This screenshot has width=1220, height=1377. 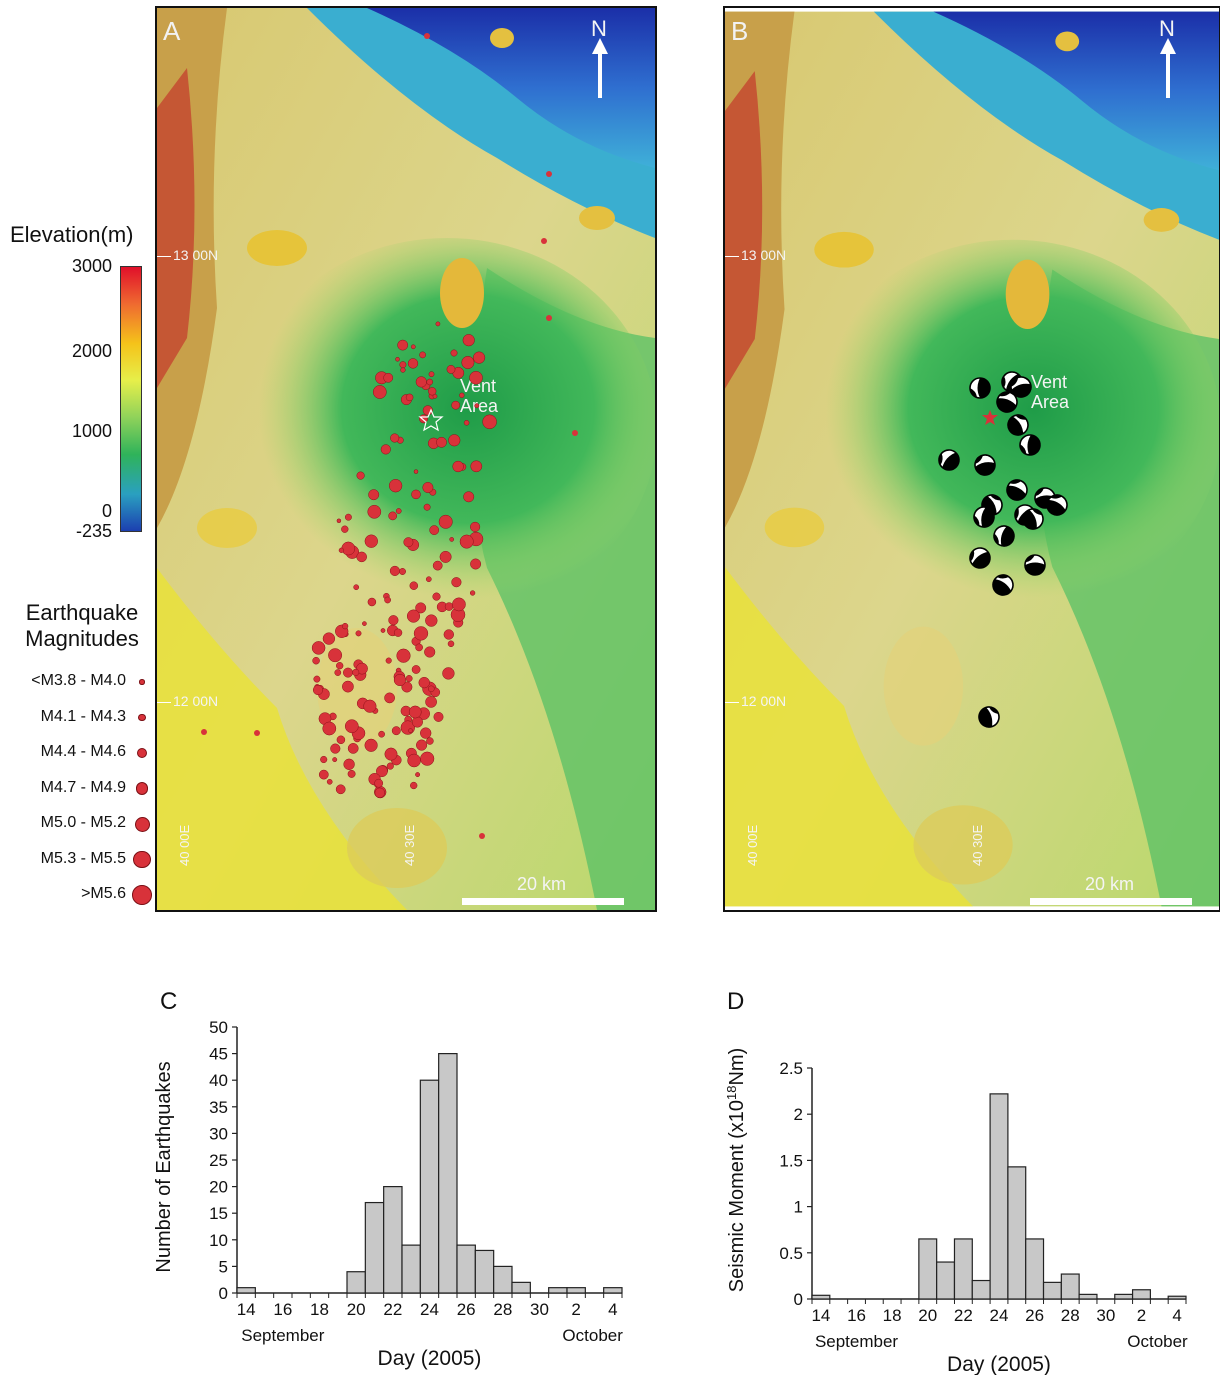 What do you see at coordinates (223, 1266) in the screenshot?
I see `y-tick-label: 5` at bounding box center [223, 1266].